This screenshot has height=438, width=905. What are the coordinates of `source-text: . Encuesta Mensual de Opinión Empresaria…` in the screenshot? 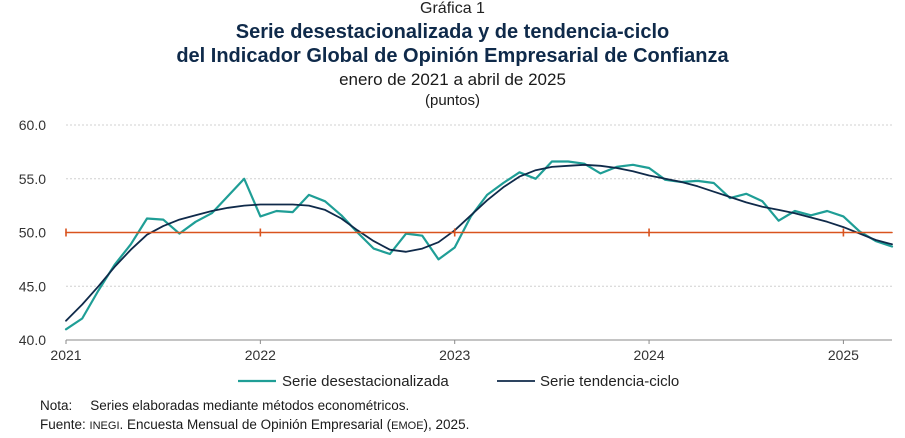 It's located at (255, 424).